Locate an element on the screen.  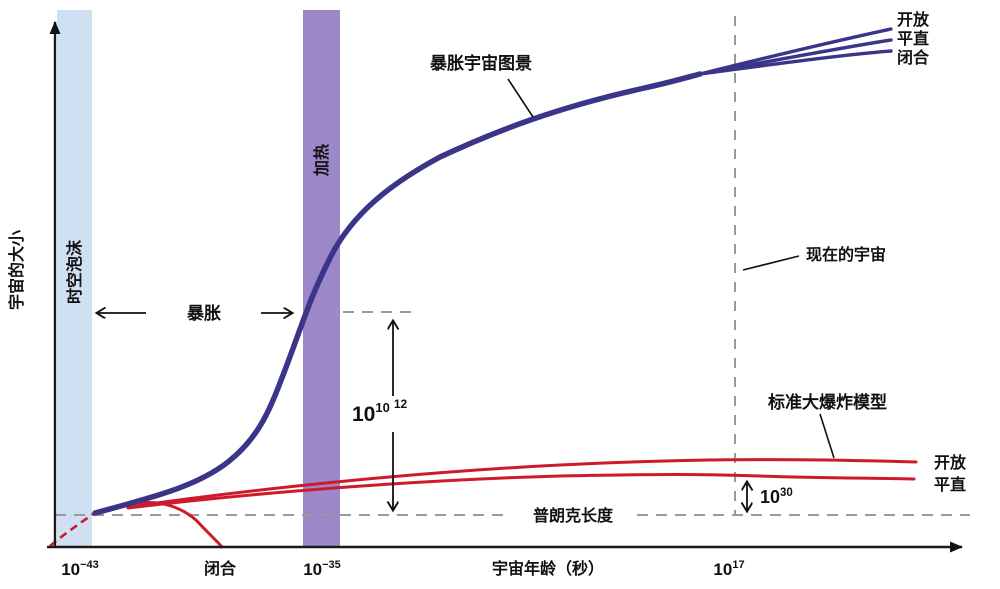
inflation-closed-label: 闭合 is located at coordinates (913, 57).